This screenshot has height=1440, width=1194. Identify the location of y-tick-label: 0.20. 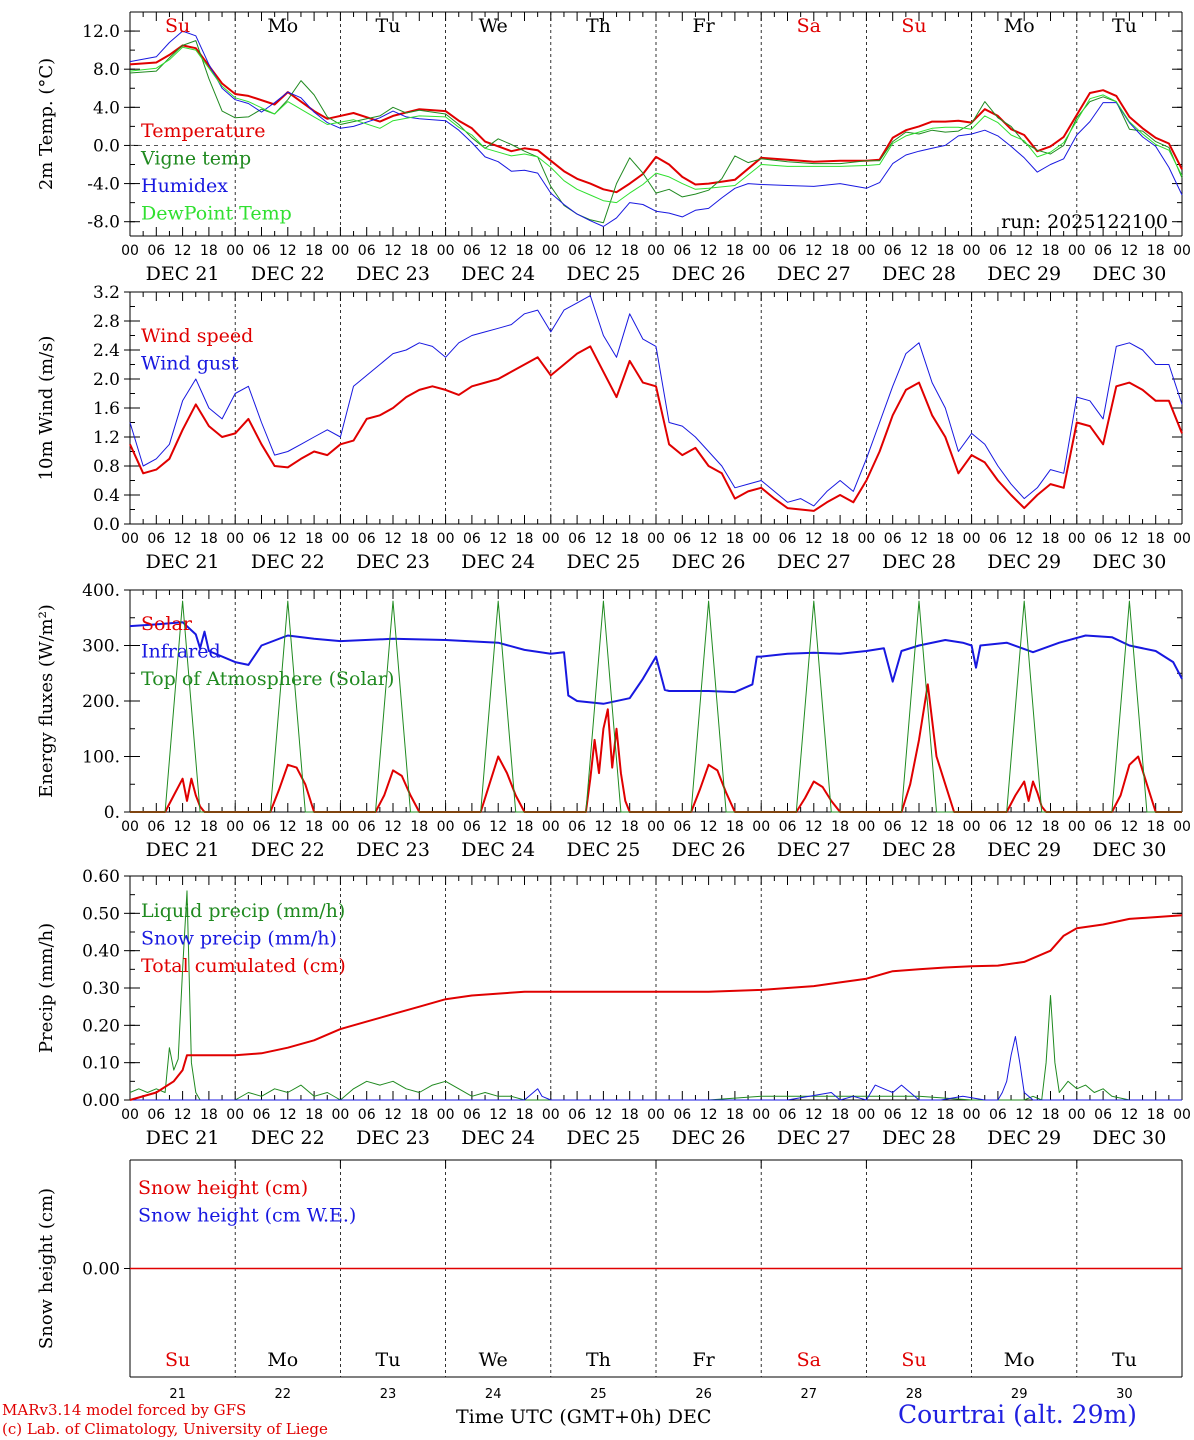
(101, 1026).